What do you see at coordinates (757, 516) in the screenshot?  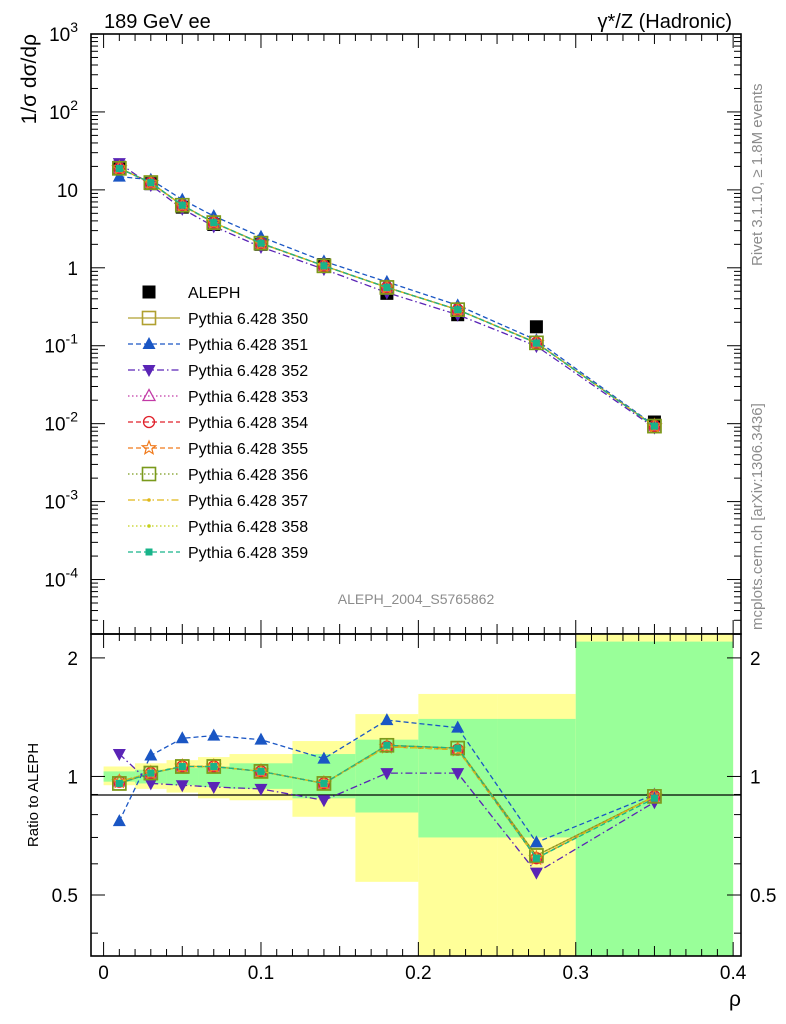 I see `mcplots-credit-label: mcplots.cern.ch [arXiv:1306.3436]` at bounding box center [757, 516].